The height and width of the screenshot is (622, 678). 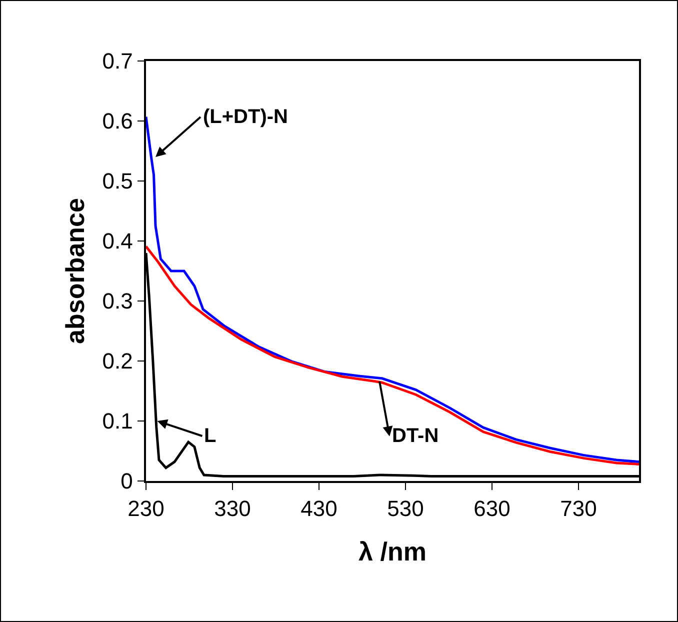 What do you see at coordinates (415, 436) in the screenshot?
I see `annotation: DT-N` at bounding box center [415, 436].